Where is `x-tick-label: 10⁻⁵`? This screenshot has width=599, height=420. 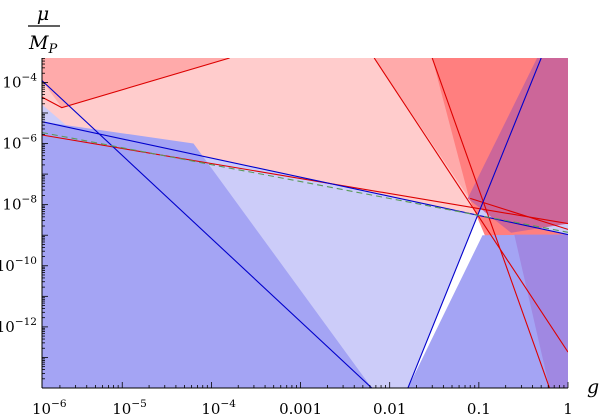 x-tick-label: 10⁻⁵ is located at coordinates (129, 408).